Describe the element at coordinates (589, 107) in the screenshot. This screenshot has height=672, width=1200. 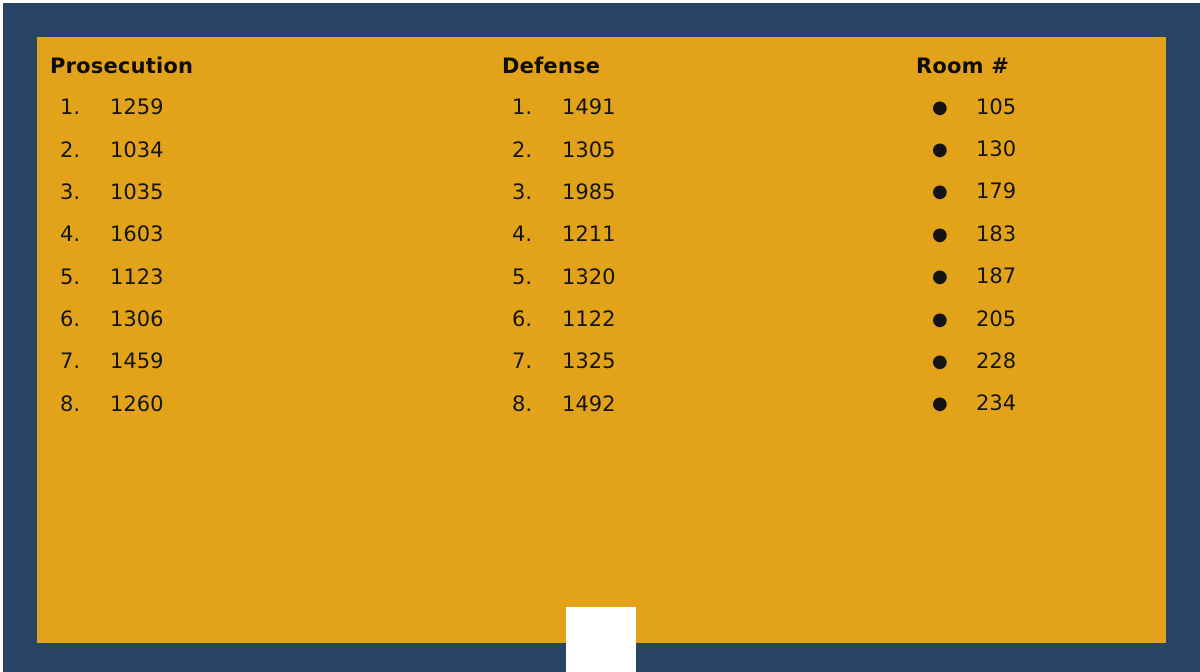
I see `list-value: 1491` at that location.